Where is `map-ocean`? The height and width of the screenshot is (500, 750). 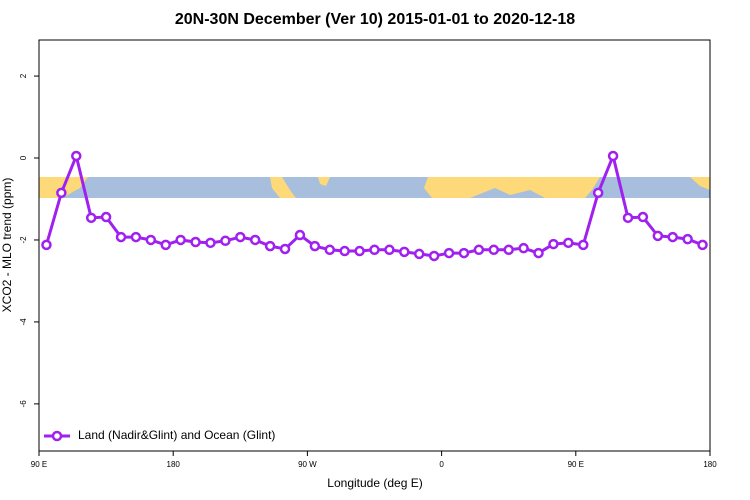
map-ocean is located at coordinates (374, 187).